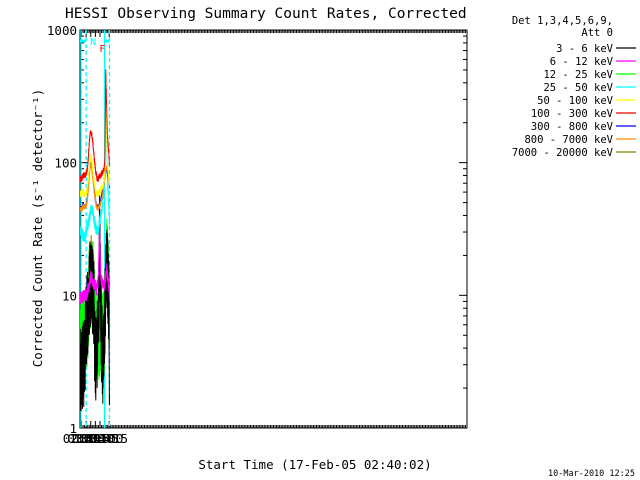  I want to click on y-tick-label: 100, so click(65, 163).